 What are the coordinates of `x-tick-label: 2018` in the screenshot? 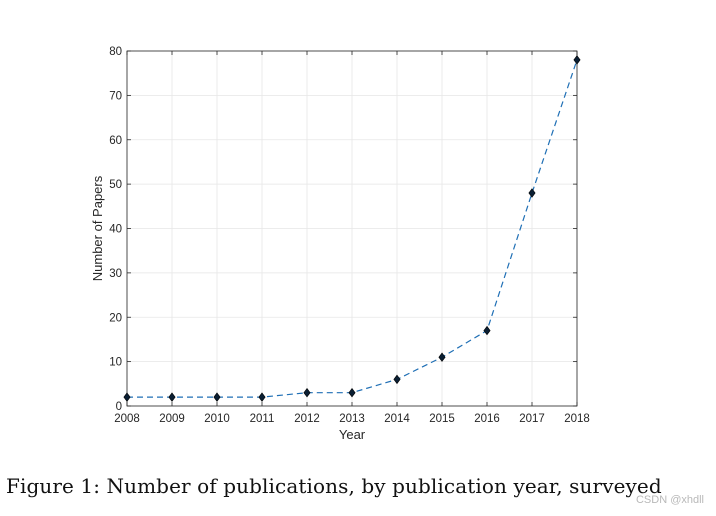 It's located at (577, 419).